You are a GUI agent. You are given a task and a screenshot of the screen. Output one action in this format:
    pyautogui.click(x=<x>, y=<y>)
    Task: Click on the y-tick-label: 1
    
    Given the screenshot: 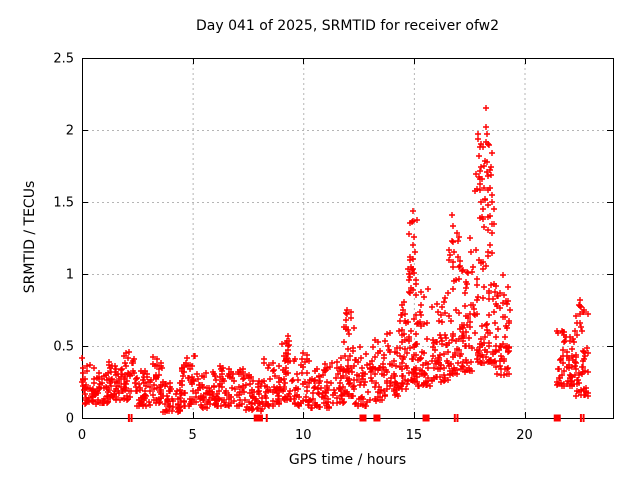 What is the action you would take?
    pyautogui.click(x=70, y=275)
    